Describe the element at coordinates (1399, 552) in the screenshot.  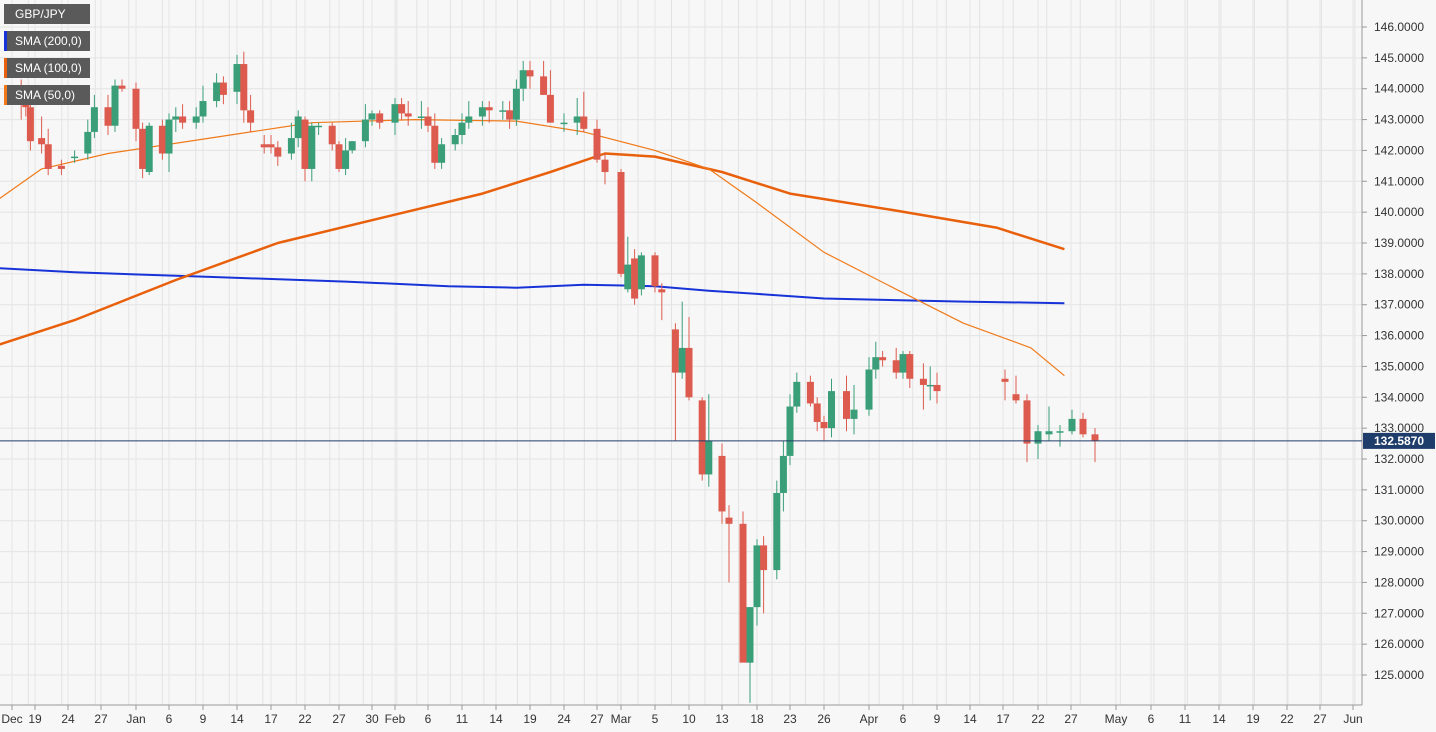
I see `y-tick-label: 129.0000` at that location.